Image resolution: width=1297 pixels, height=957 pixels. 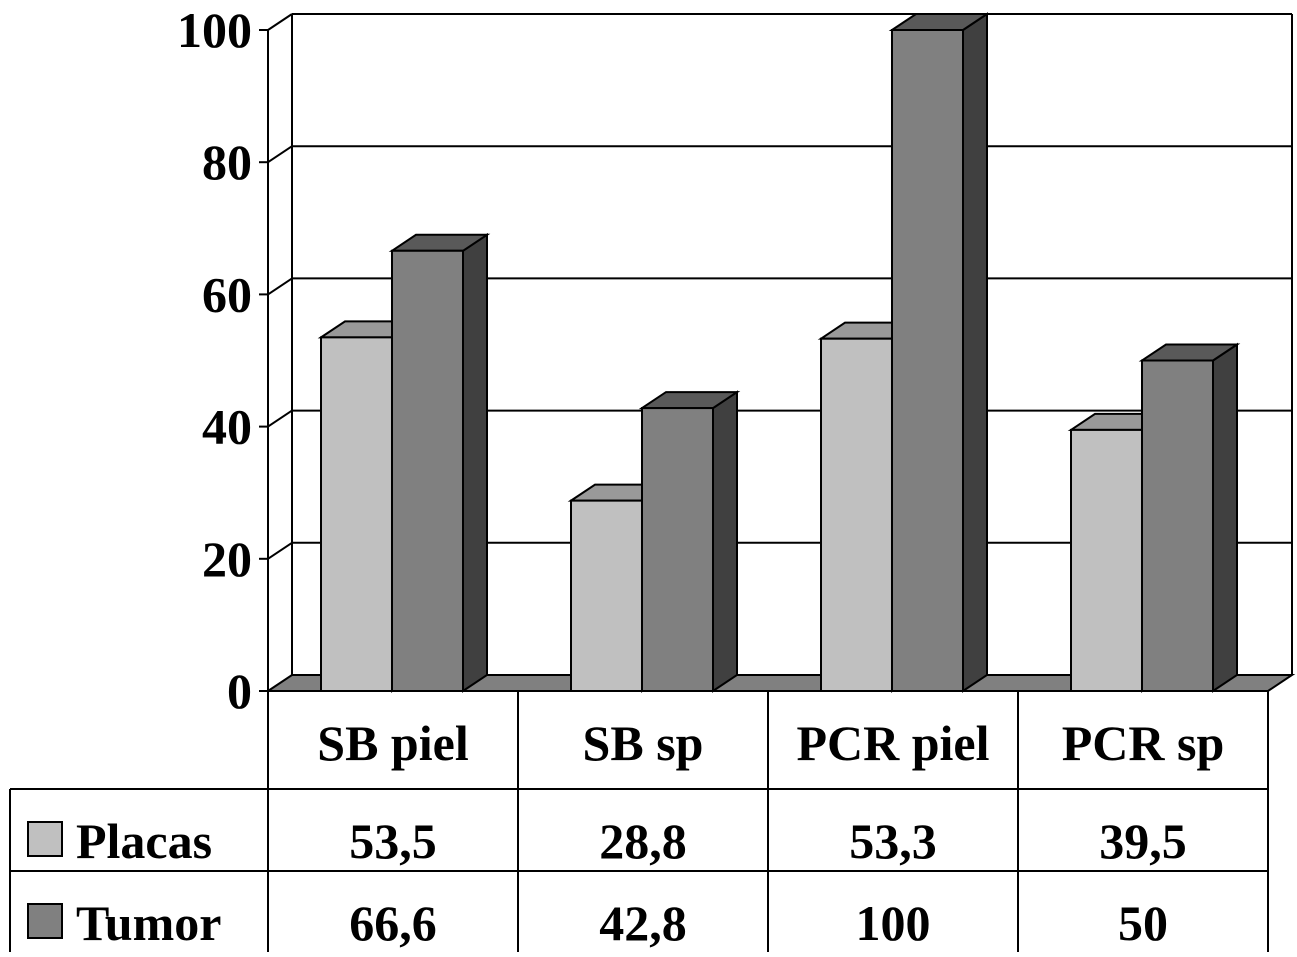 What do you see at coordinates (893, 923) in the screenshot?
I see `data-label: 100` at bounding box center [893, 923].